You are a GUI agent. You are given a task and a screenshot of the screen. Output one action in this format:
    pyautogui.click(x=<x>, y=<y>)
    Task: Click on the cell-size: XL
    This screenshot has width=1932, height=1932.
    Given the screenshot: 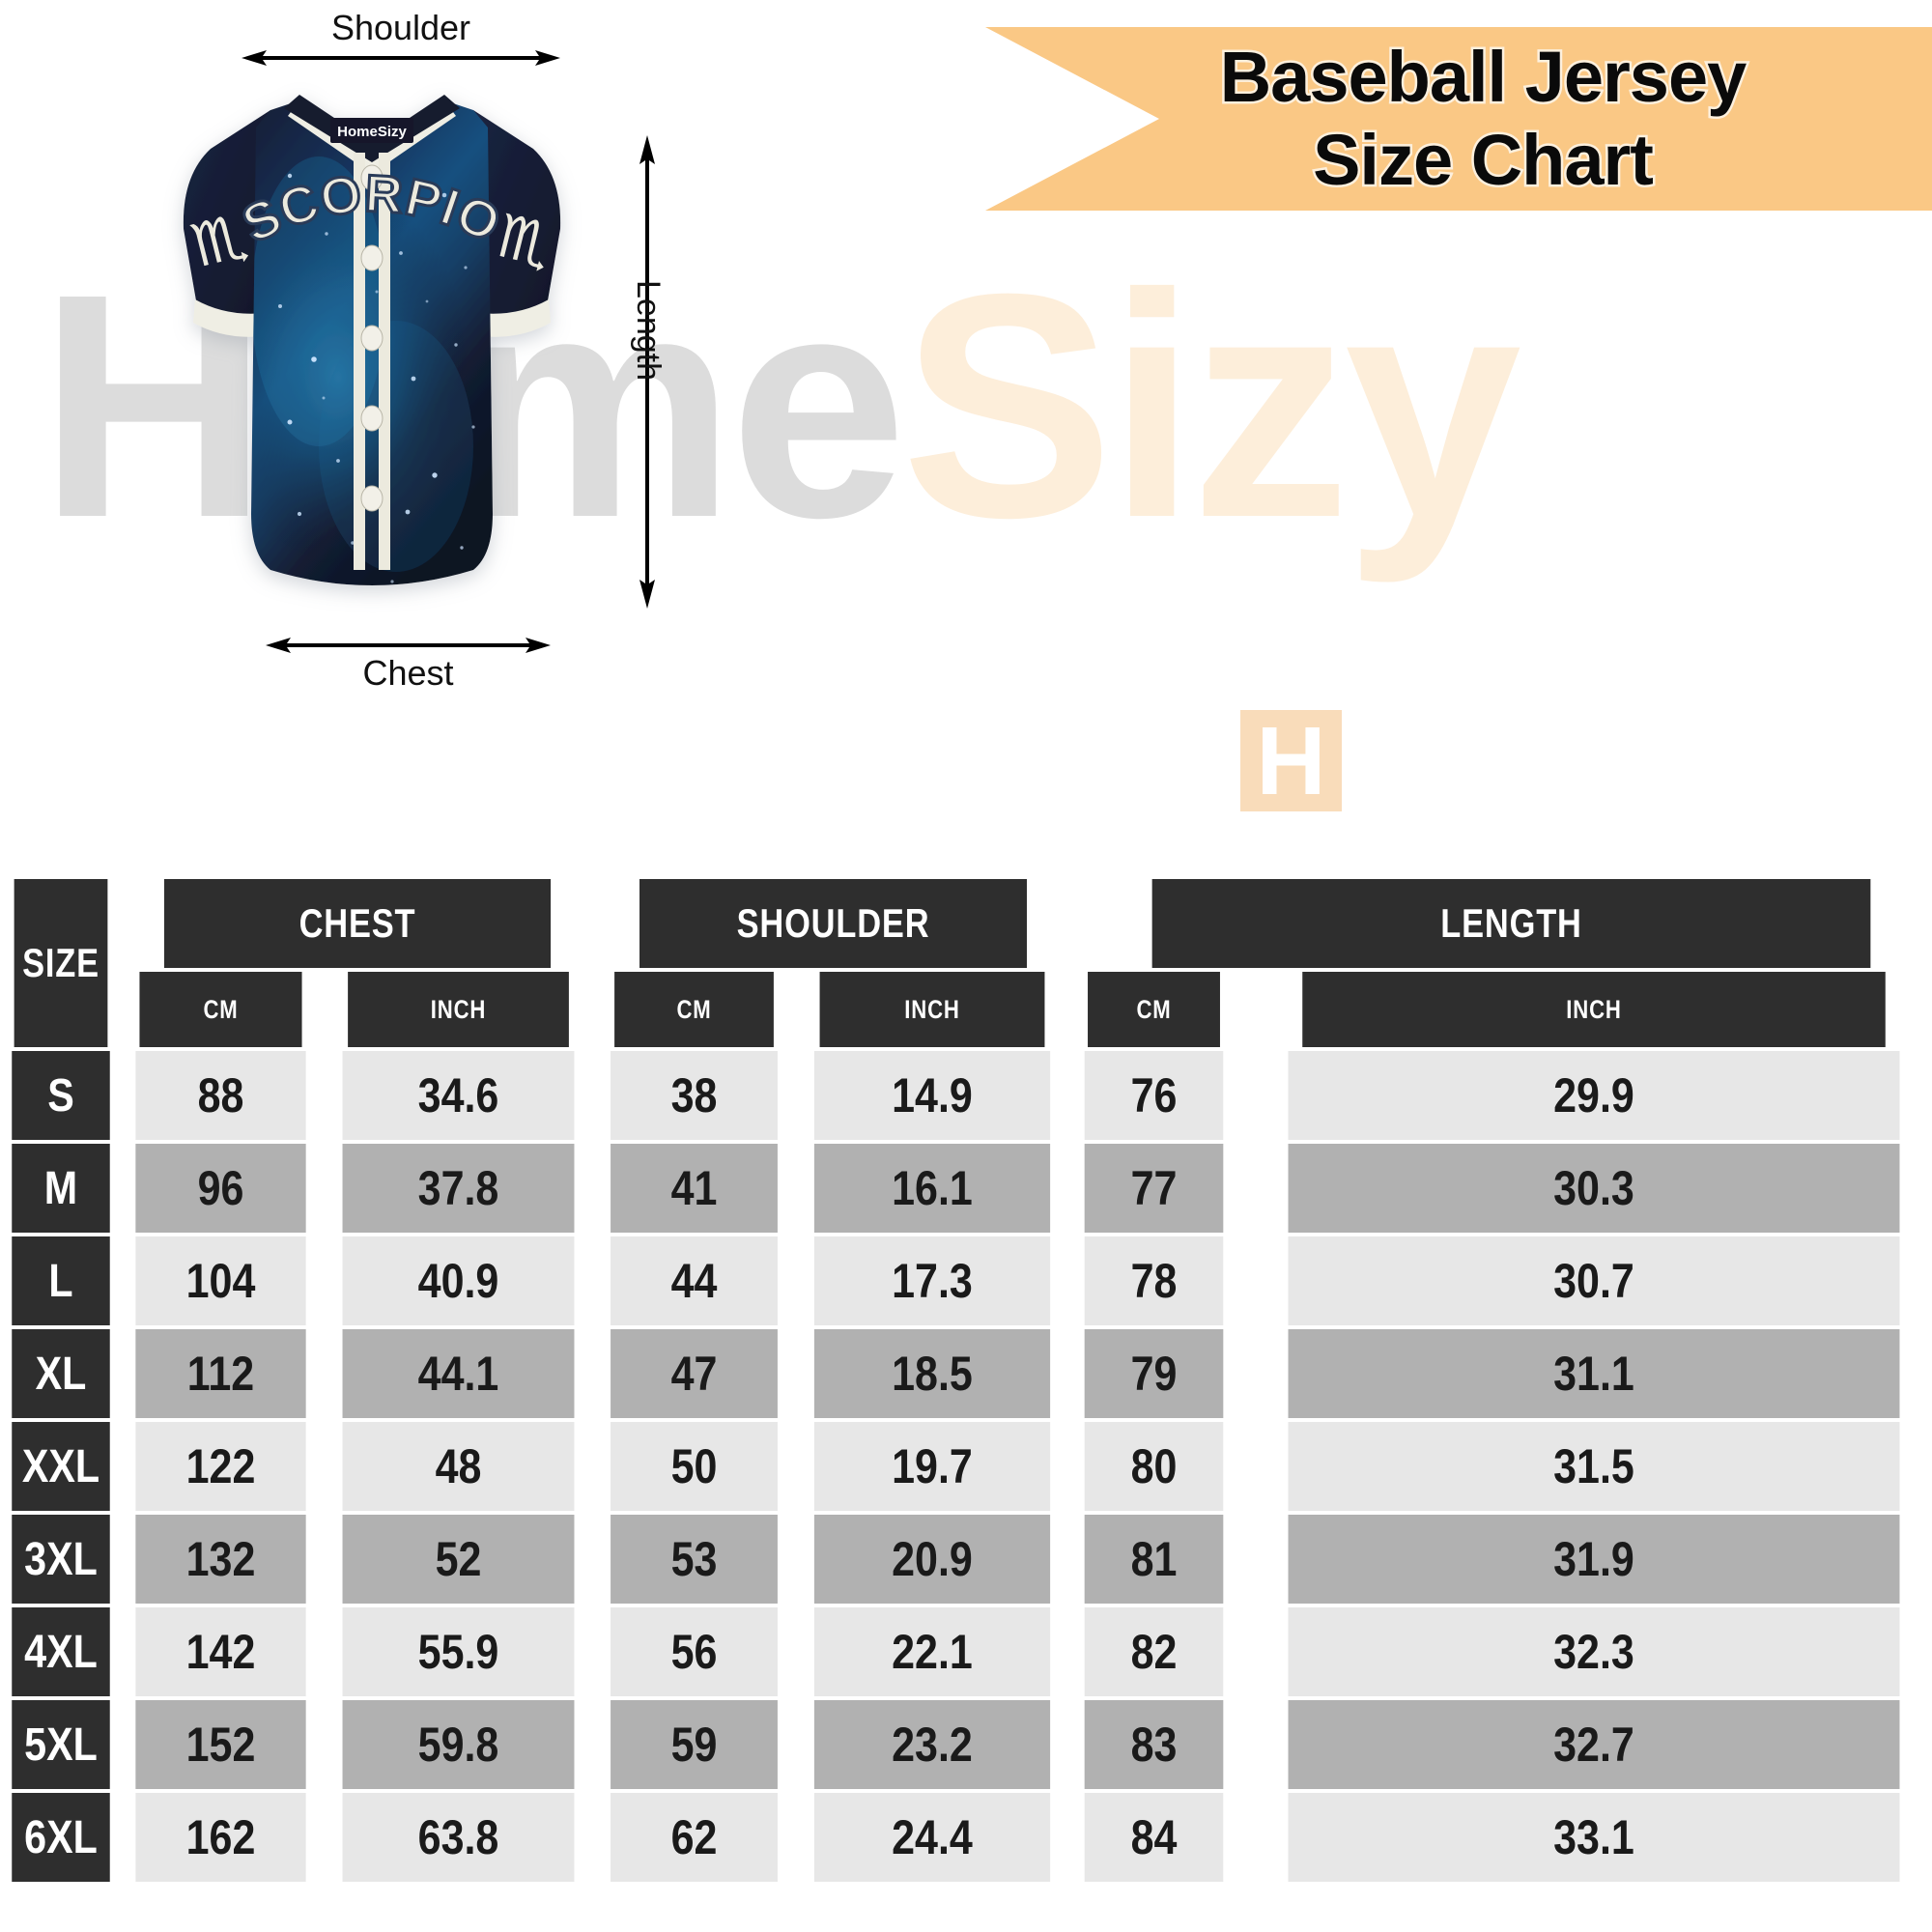 What is the action you would take?
    pyautogui.click(x=61, y=1373)
    